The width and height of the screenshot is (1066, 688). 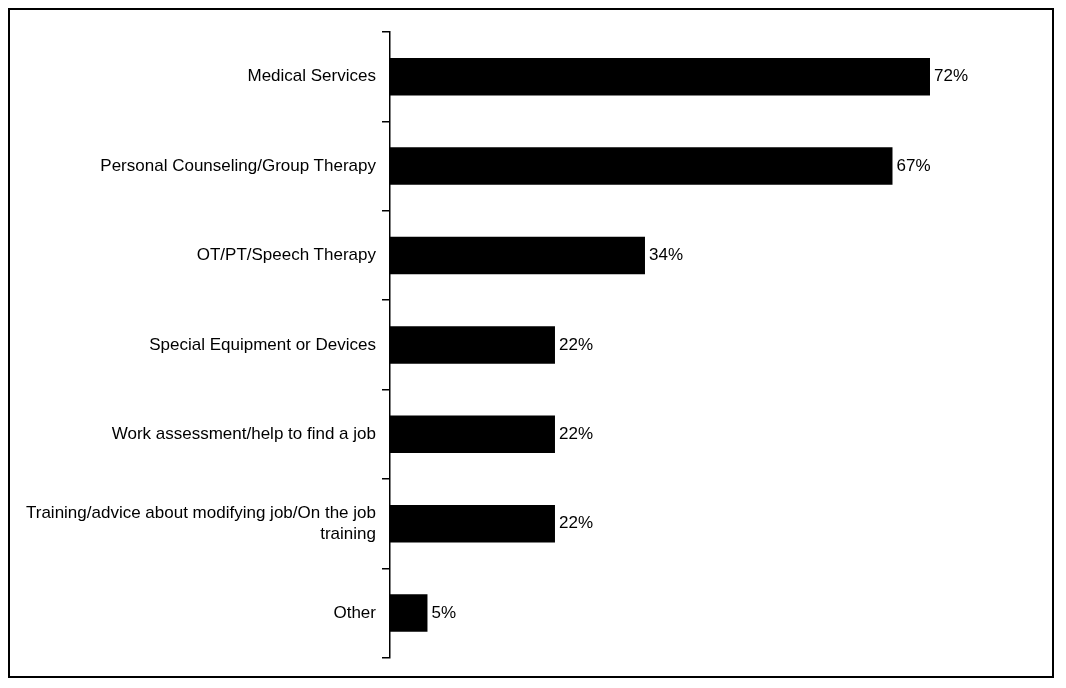 What do you see at coordinates (238, 165) in the screenshot?
I see `y-tick-label: Personal Counseling/Group Therapy` at bounding box center [238, 165].